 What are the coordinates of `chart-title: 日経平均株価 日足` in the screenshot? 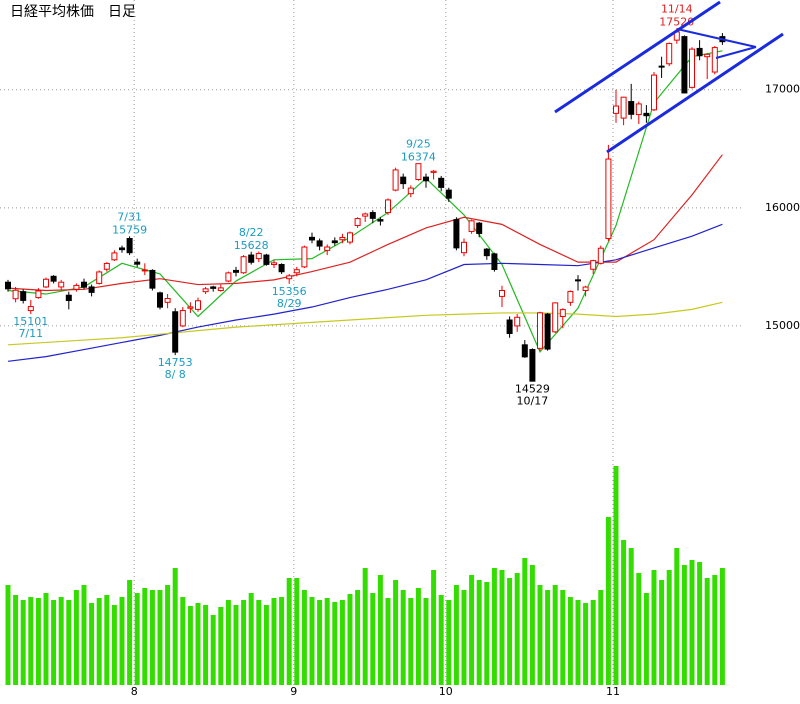 It's located at (73, 12).